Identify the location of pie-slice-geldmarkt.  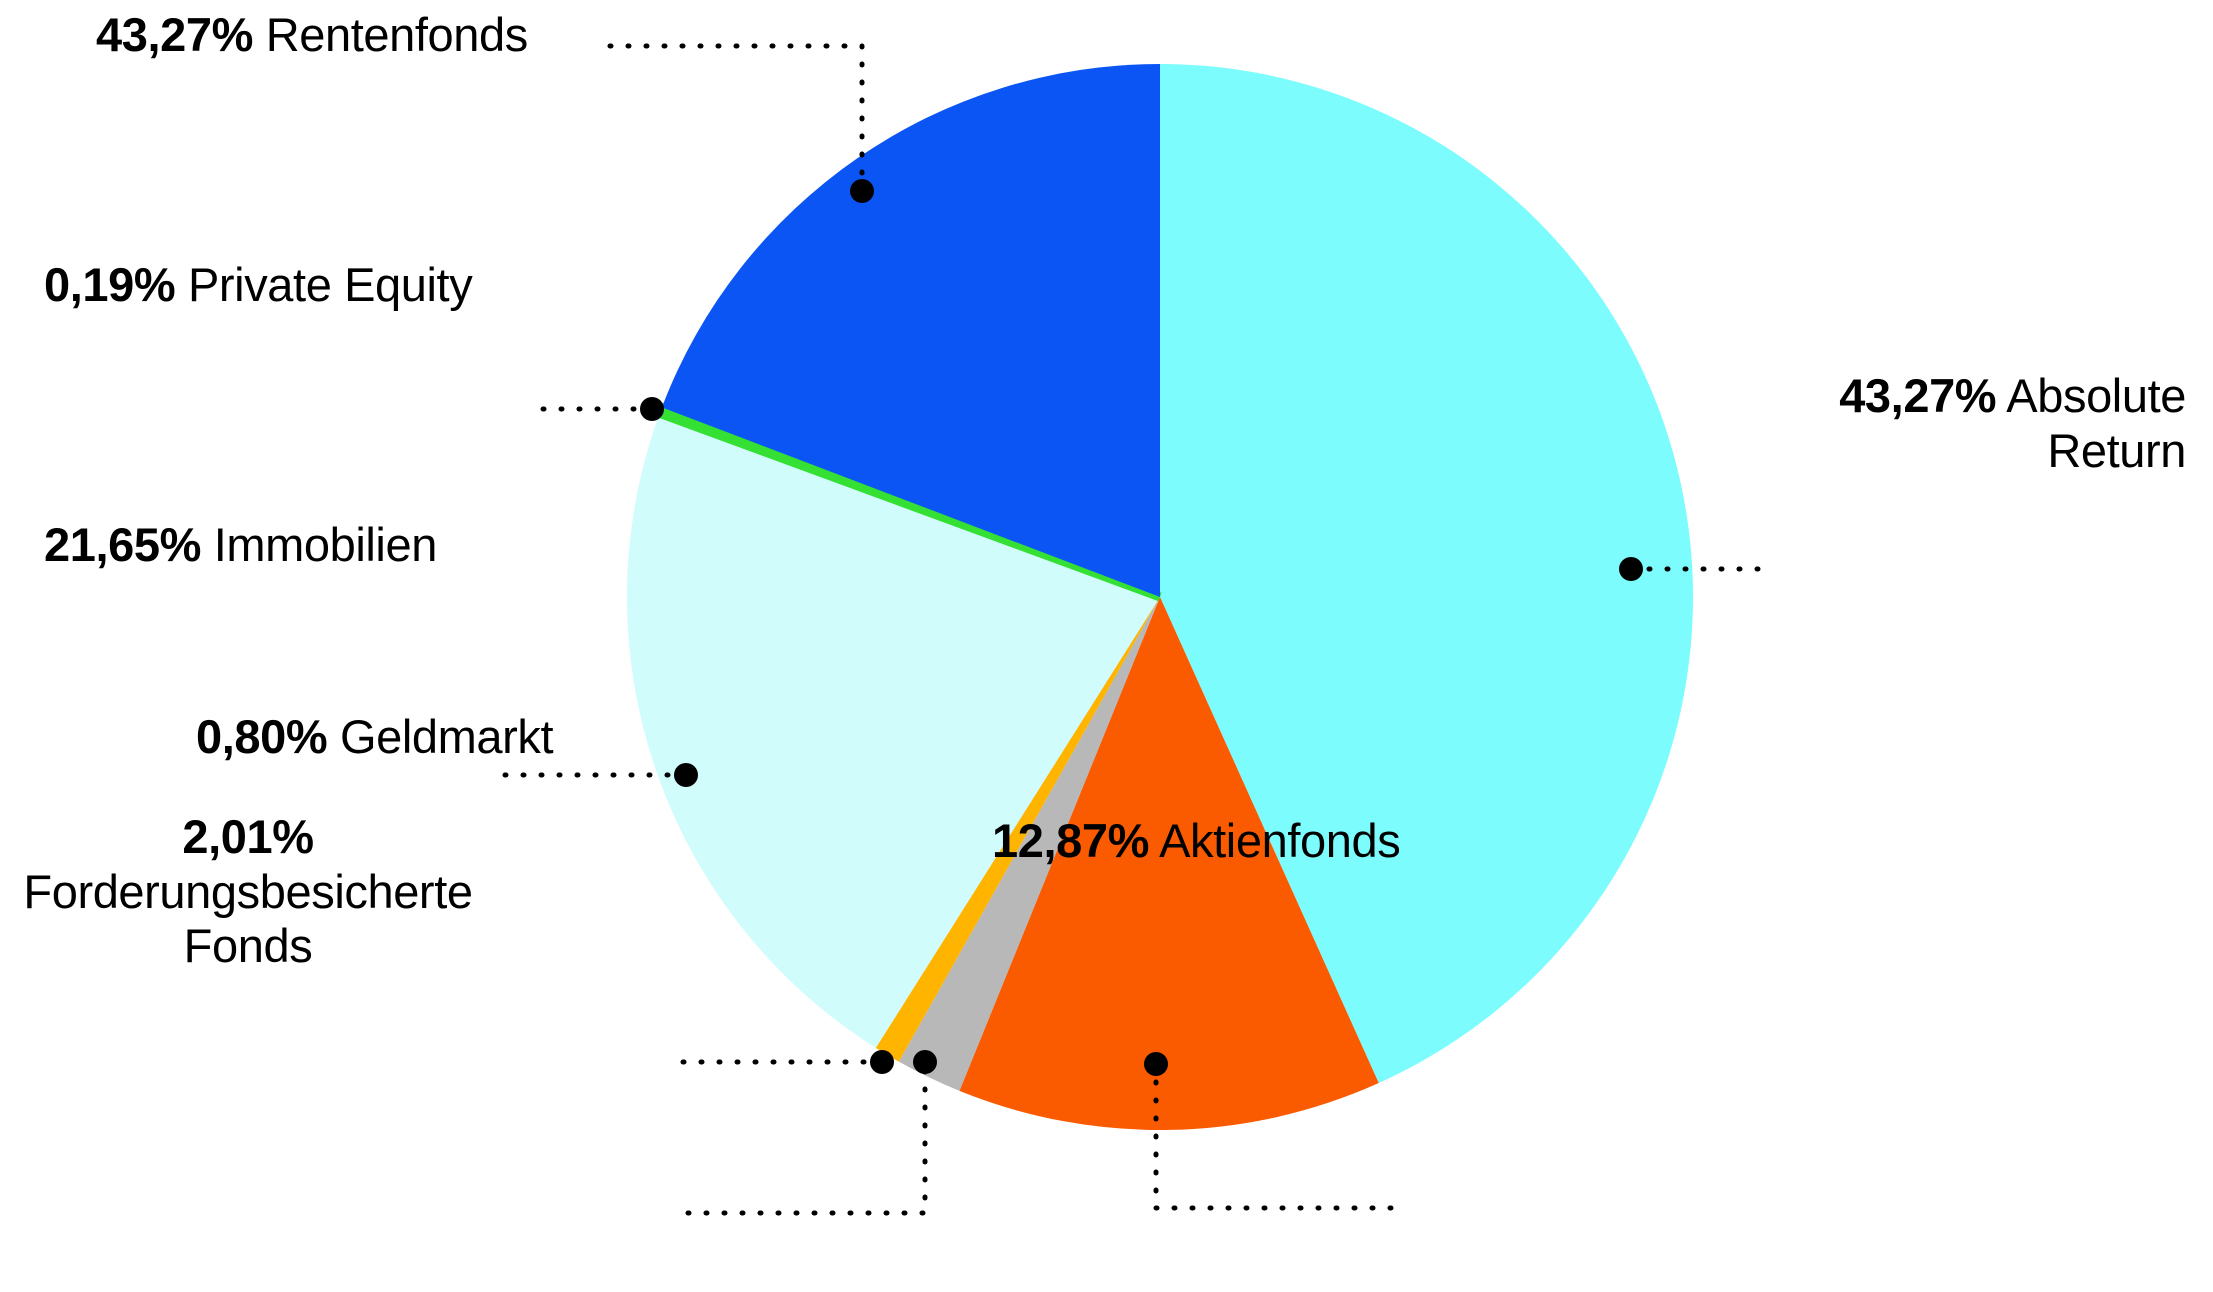
(1017, 829).